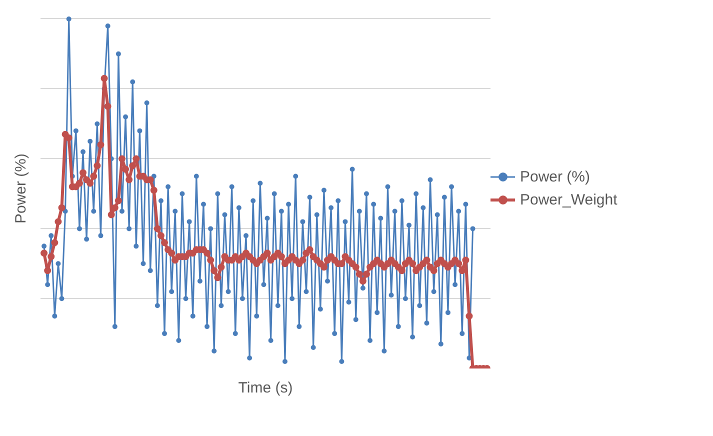  I want to click on legend-label: Power (%), so click(555, 176).